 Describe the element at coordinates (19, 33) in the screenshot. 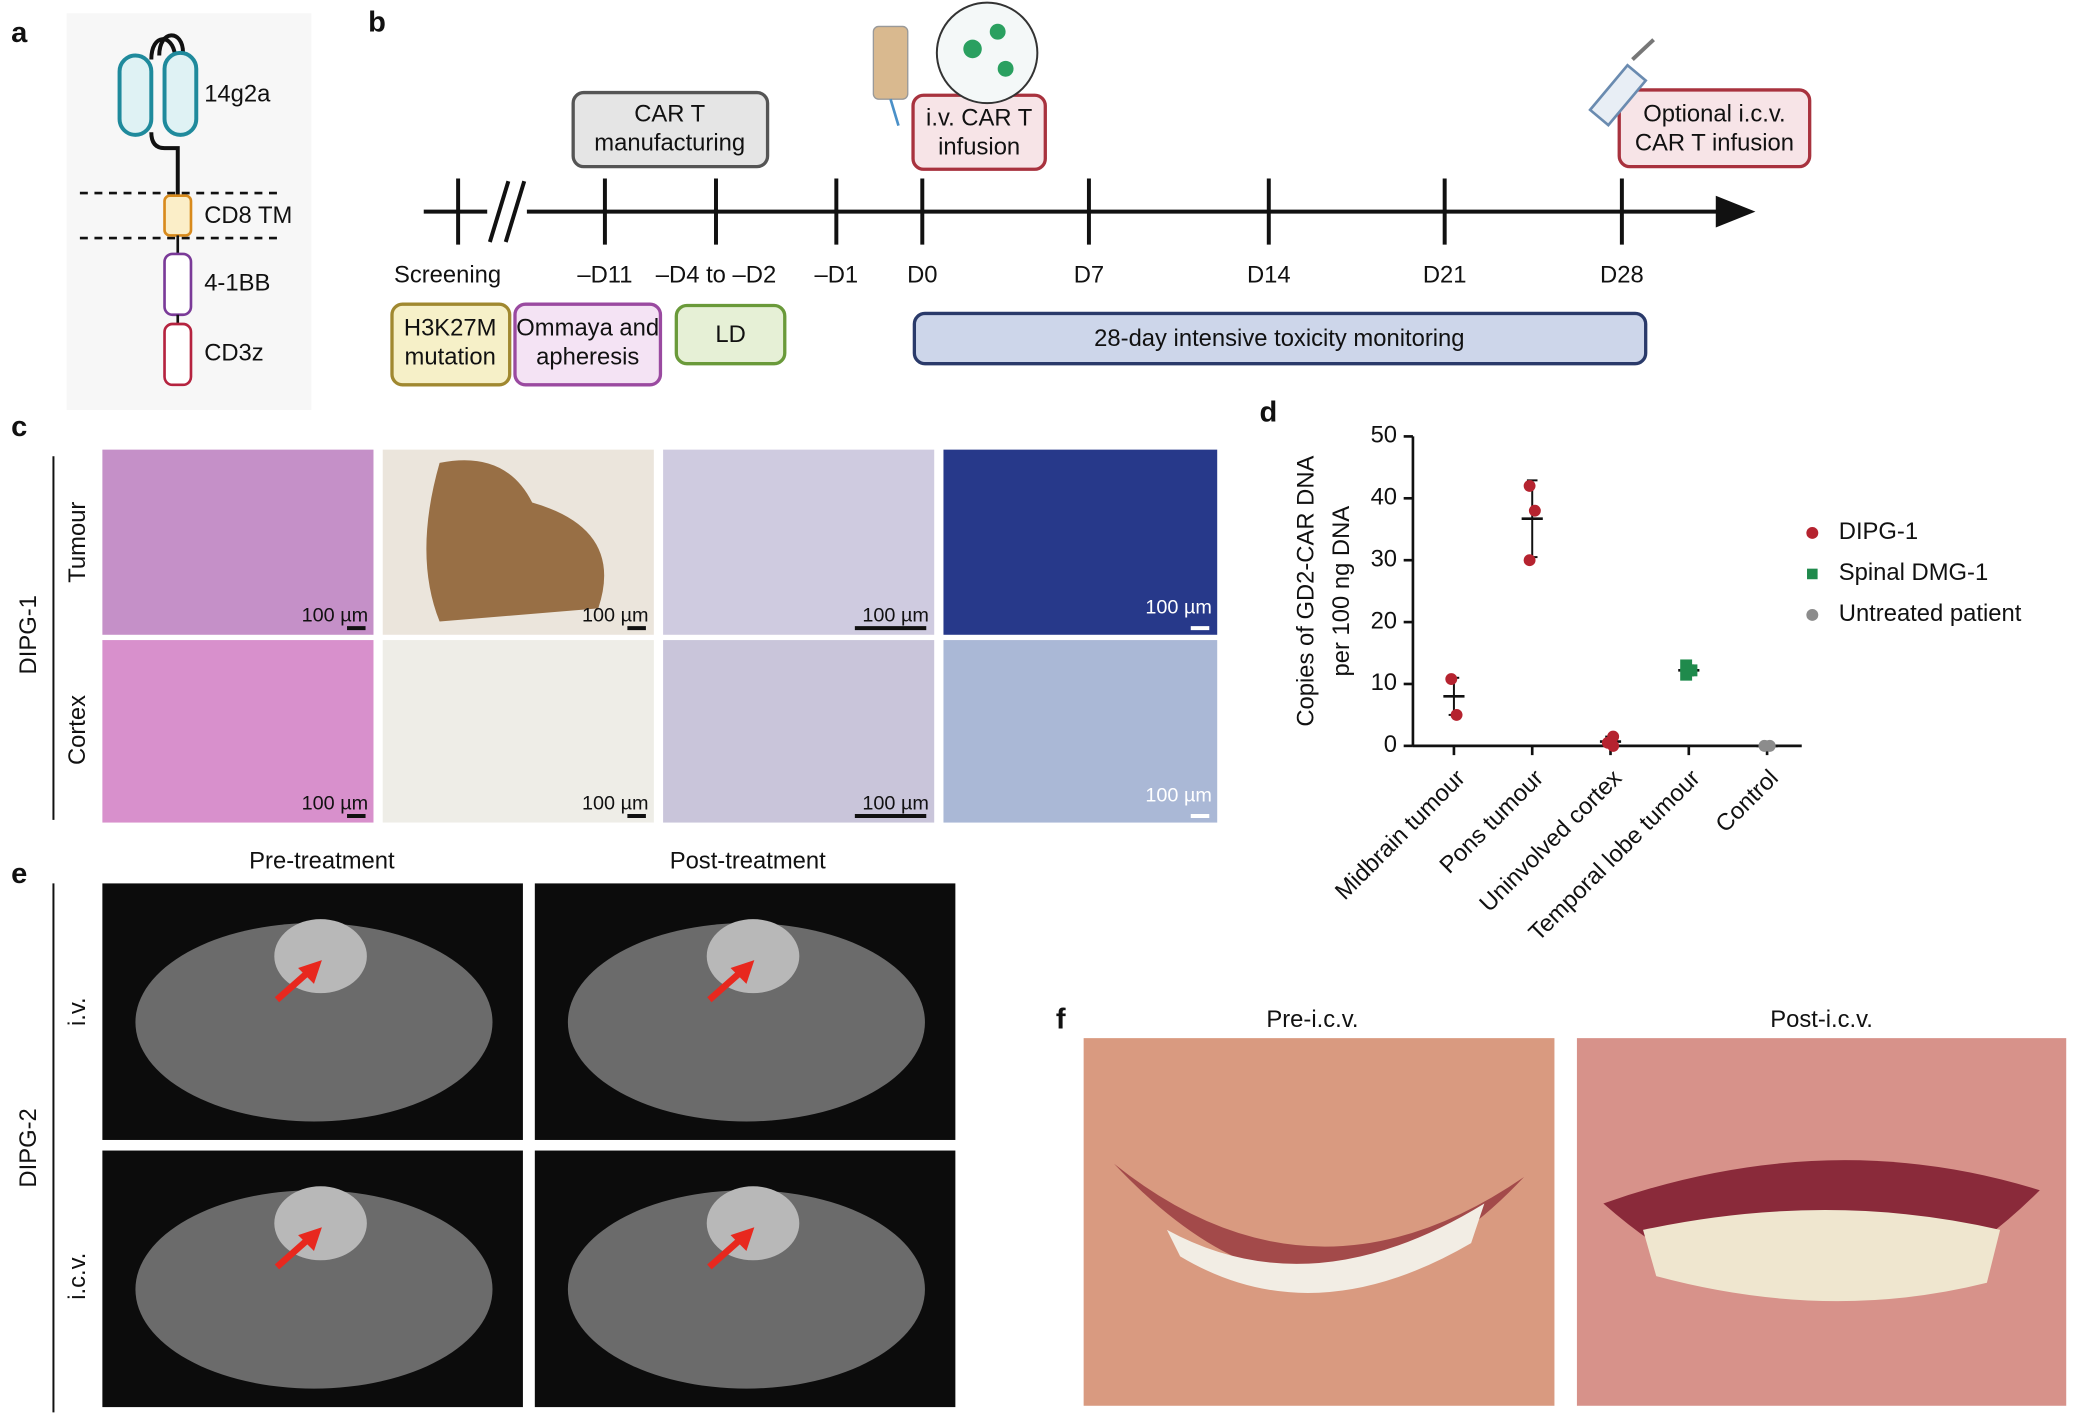

I see `label: a` at that location.